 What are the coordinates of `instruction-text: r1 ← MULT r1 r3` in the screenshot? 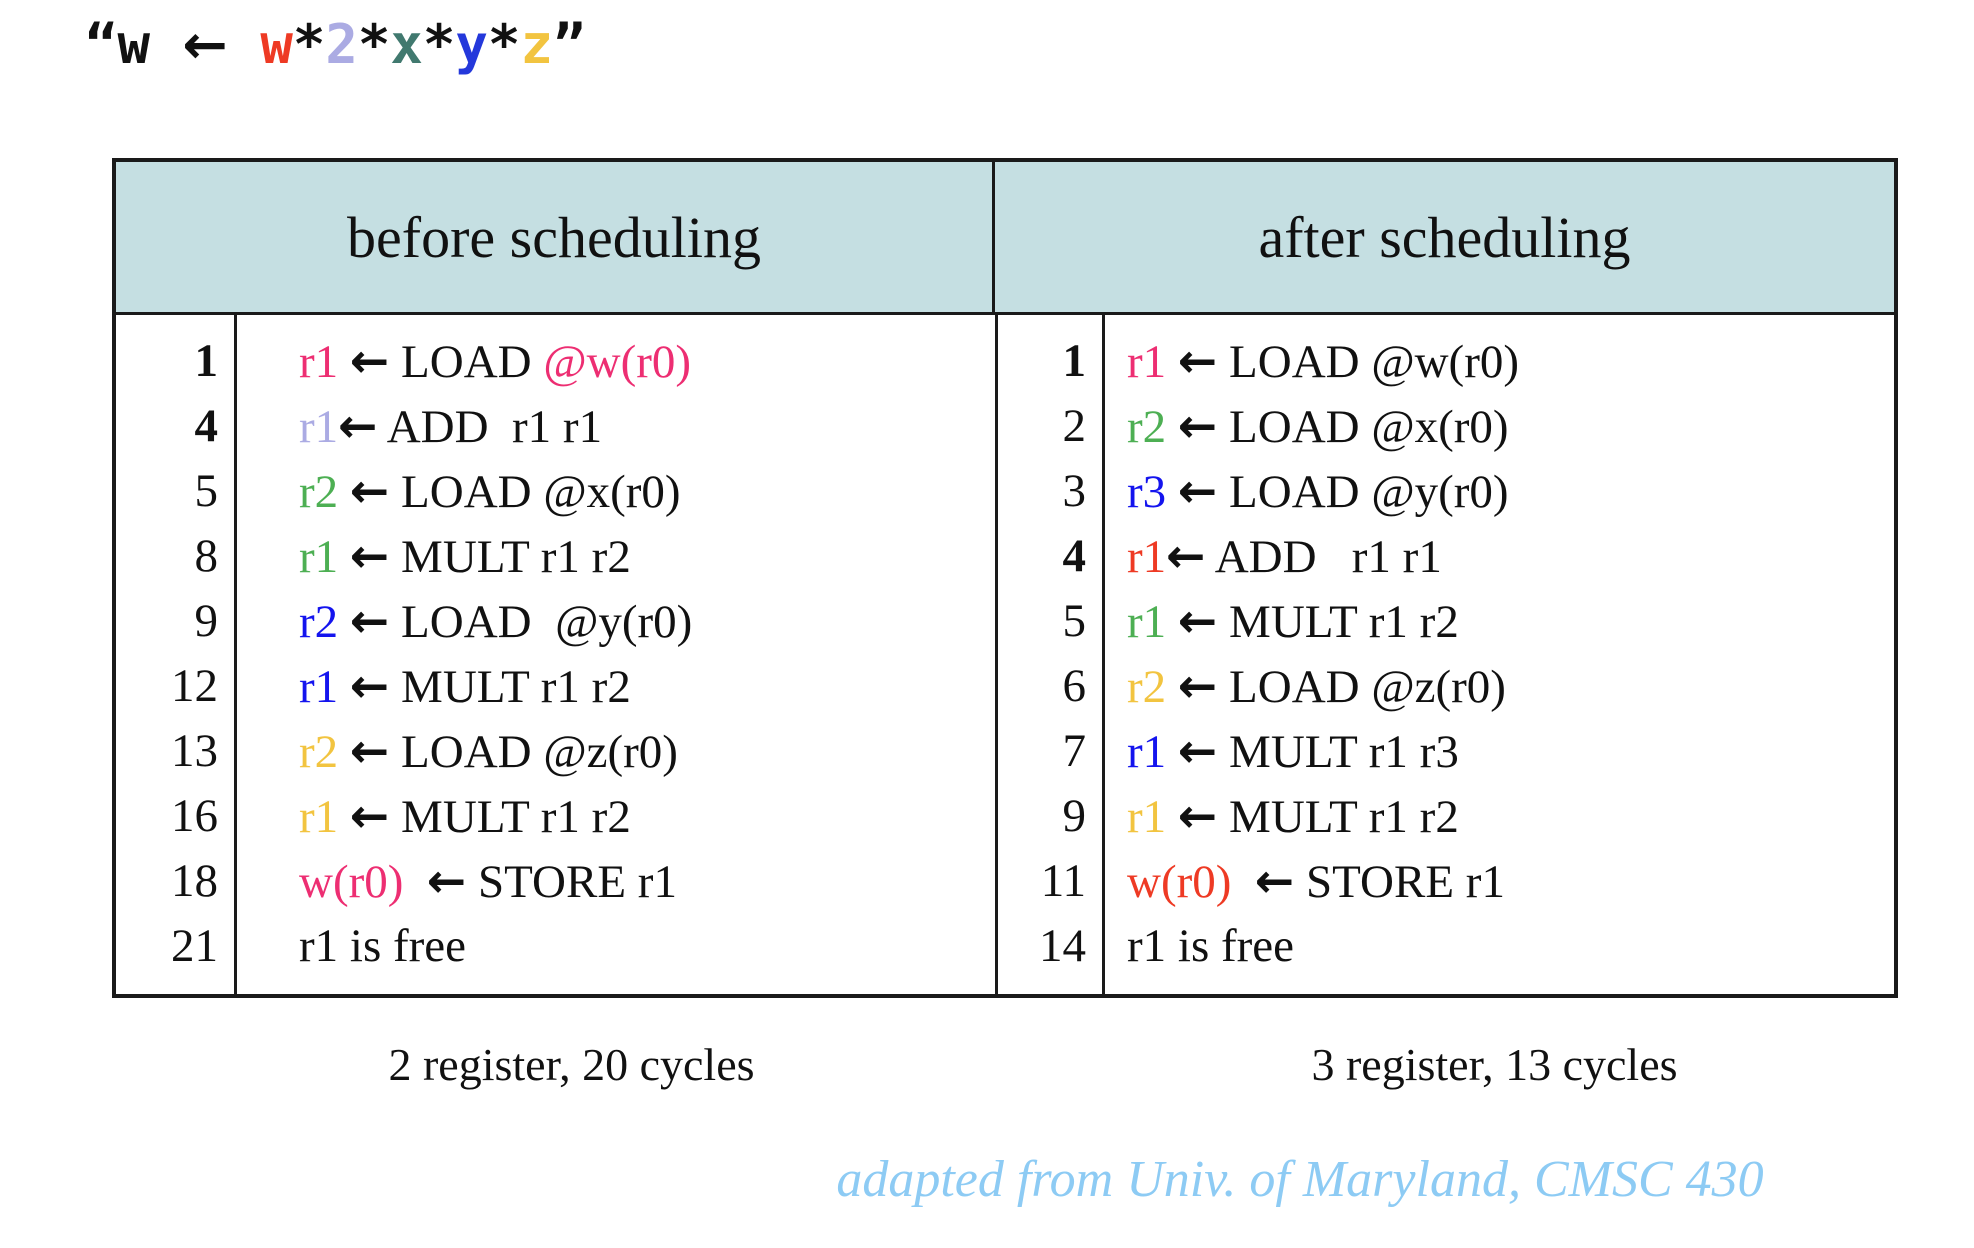 It's located at (1510, 751).